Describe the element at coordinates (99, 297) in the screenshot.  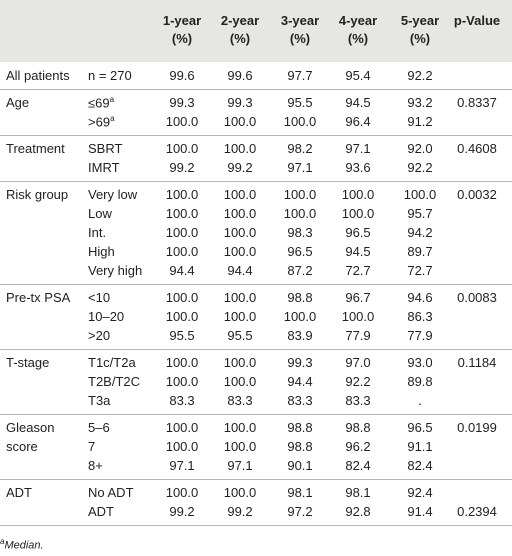
I see `sub-label: <10` at that location.